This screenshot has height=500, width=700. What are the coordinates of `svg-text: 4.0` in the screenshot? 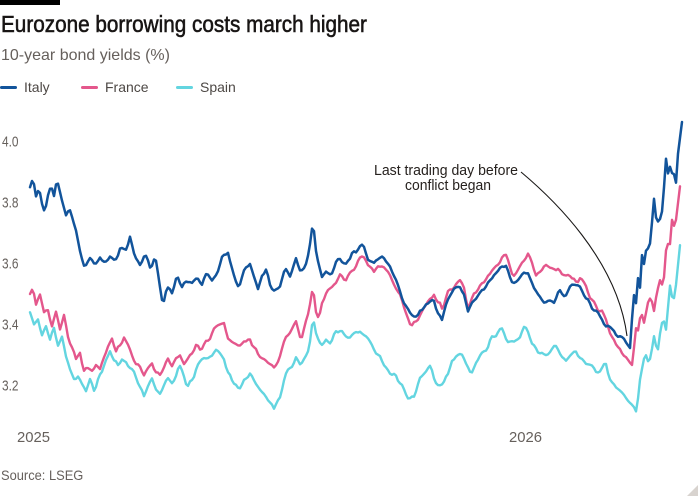 It's located at (10, 142).